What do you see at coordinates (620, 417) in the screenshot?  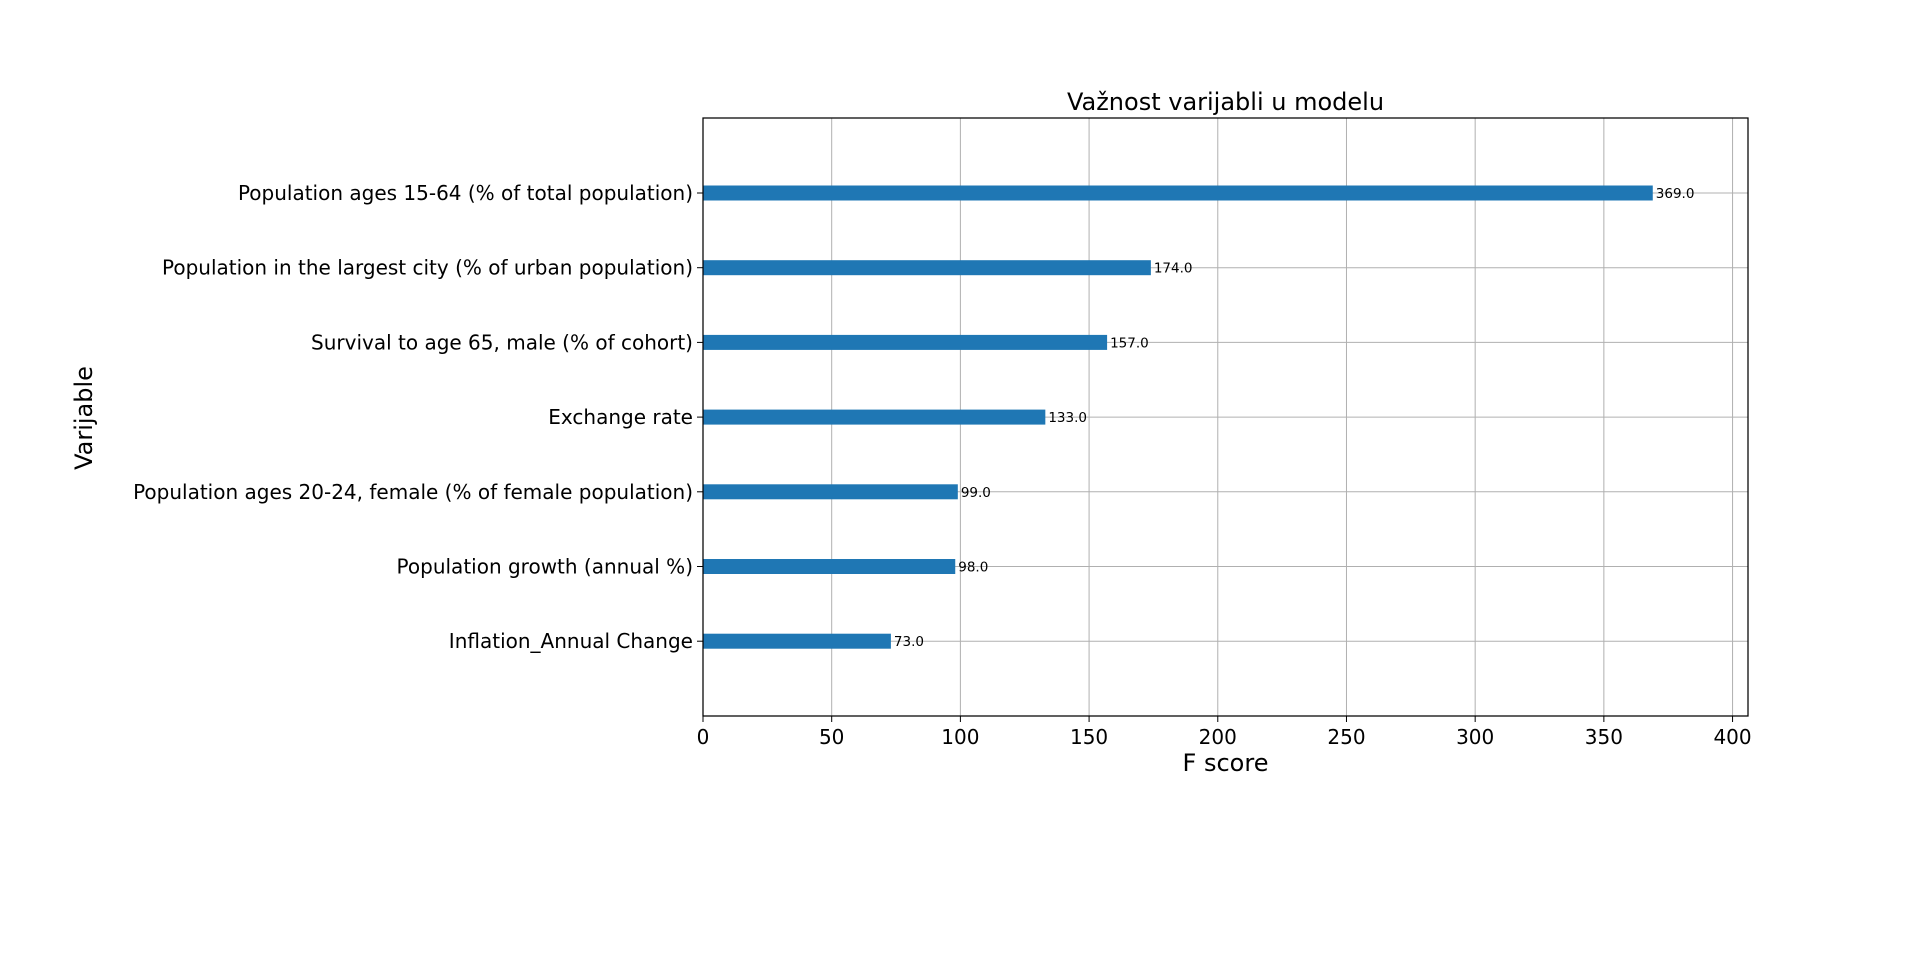 I see `y-tick-label: Exchange rate` at bounding box center [620, 417].